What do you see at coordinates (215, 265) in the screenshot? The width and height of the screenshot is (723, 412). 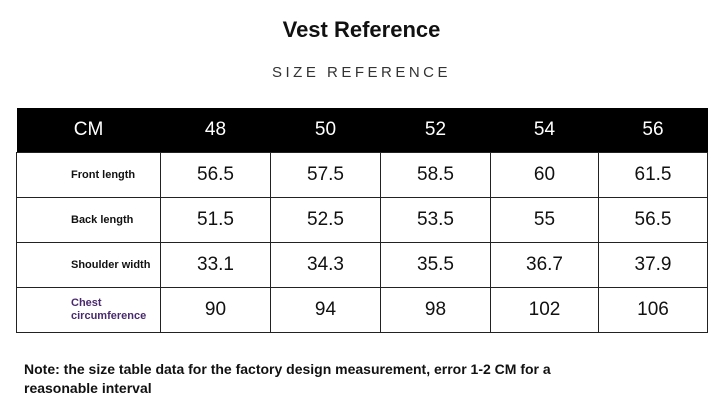 I see `cell: 33.1` at bounding box center [215, 265].